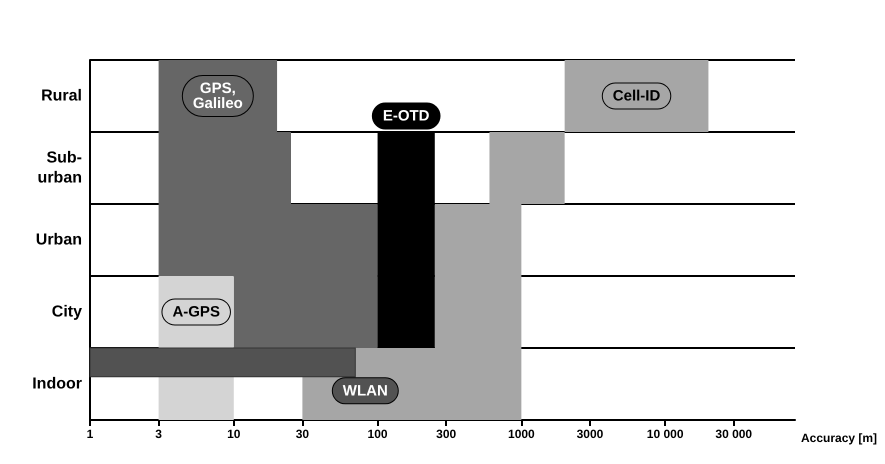 The image size is (885, 464). What do you see at coordinates (665, 434) in the screenshot?
I see `x-tick-label: 10 000` at bounding box center [665, 434].